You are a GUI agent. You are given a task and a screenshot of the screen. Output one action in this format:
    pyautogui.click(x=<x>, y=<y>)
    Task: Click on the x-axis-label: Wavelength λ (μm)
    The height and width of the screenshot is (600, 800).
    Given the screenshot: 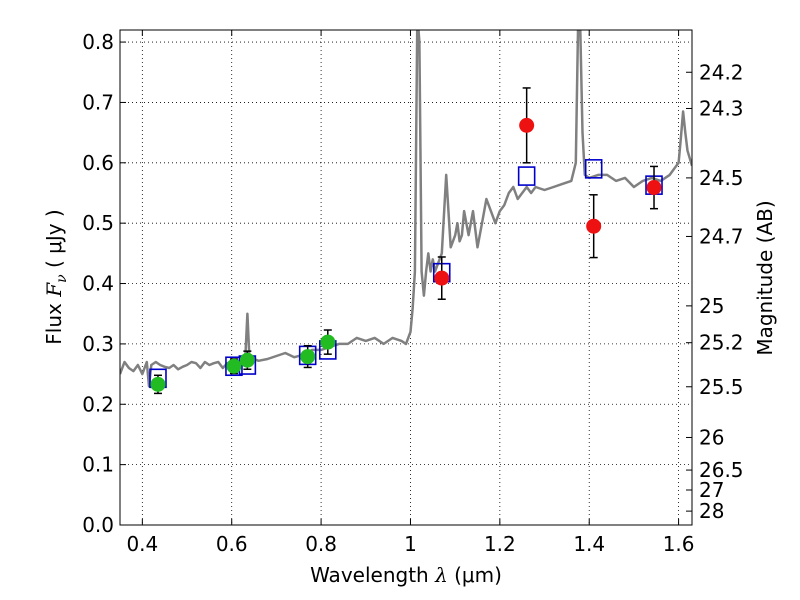 What is the action you would take?
    pyautogui.click(x=406, y=575)
    